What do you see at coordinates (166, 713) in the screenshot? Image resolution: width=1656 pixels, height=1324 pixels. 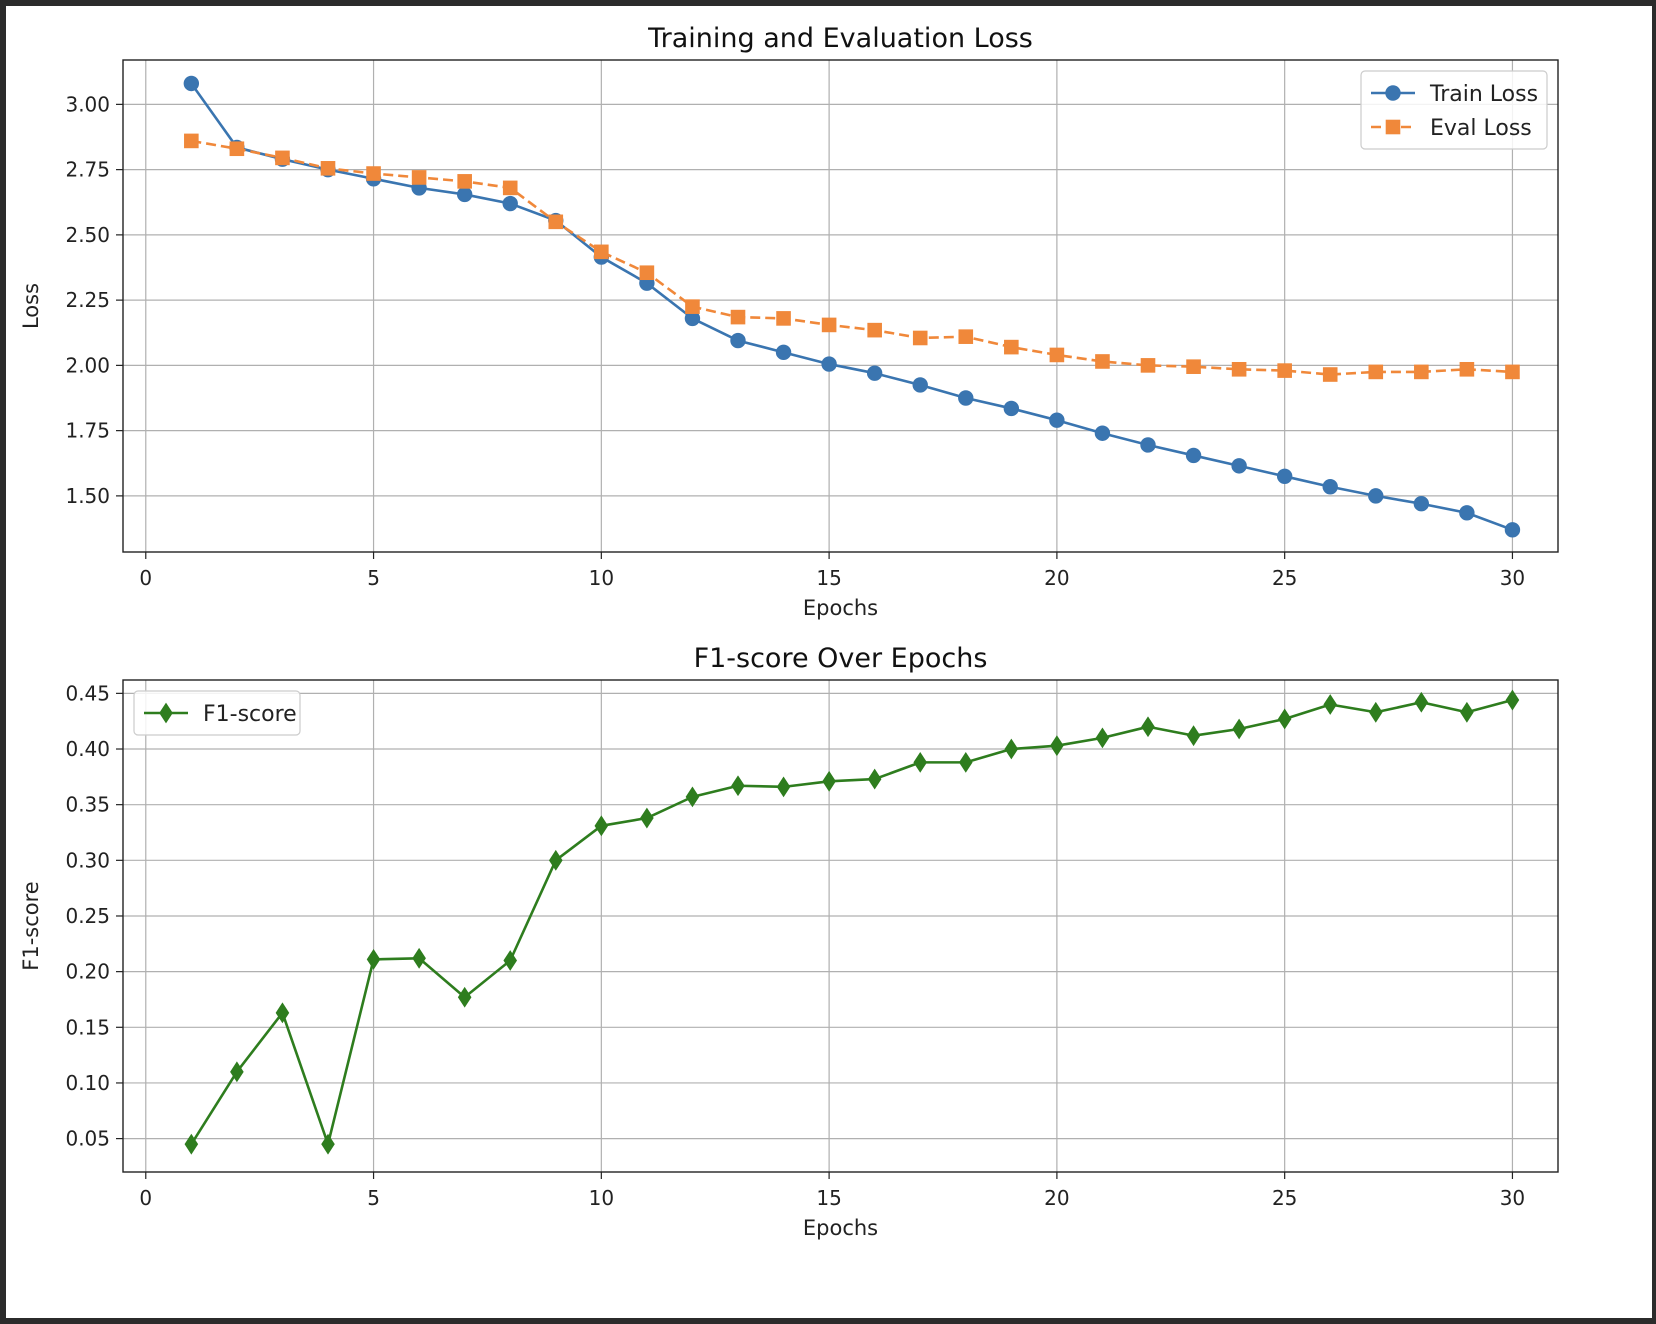 I see `legend-marker-f1-score` at bounding box center [166, 713].